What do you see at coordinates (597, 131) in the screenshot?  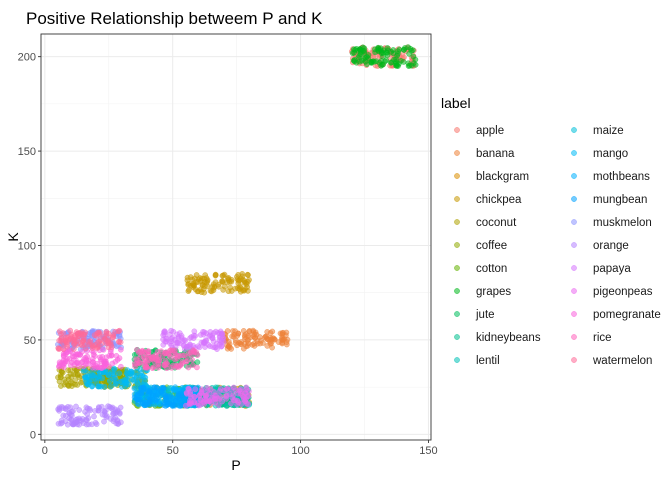 I see `legend-item-maize: maize` at bounding box center [597, 131].